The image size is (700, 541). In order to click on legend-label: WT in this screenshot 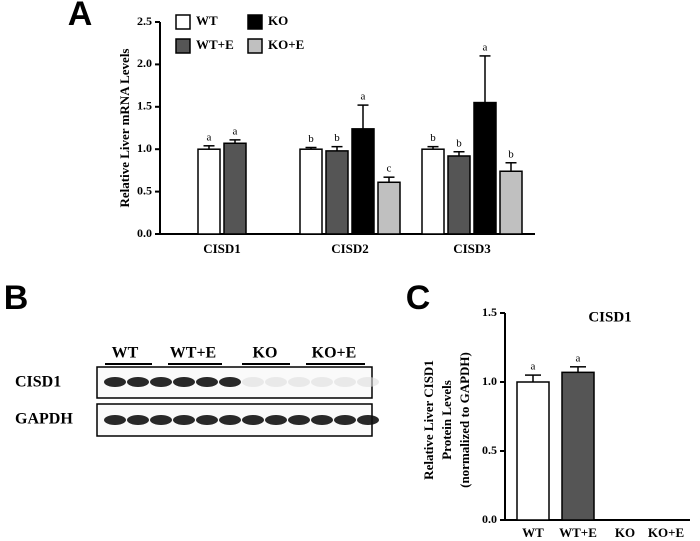, I will do `click(207, 20)`.